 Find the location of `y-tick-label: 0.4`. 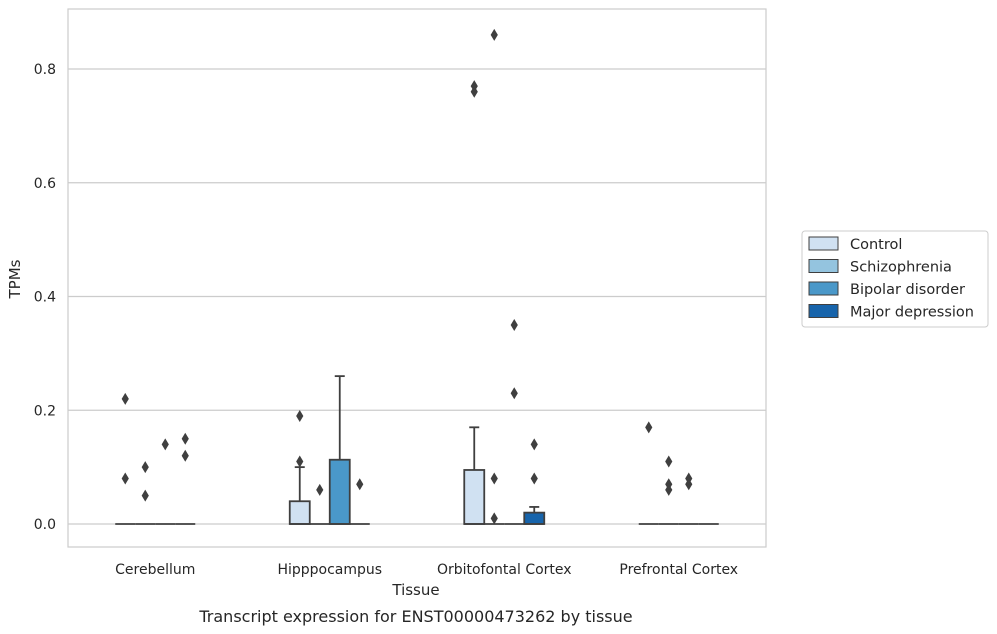

y-tick-label: 0.4 is located at coordinates (45, 298).